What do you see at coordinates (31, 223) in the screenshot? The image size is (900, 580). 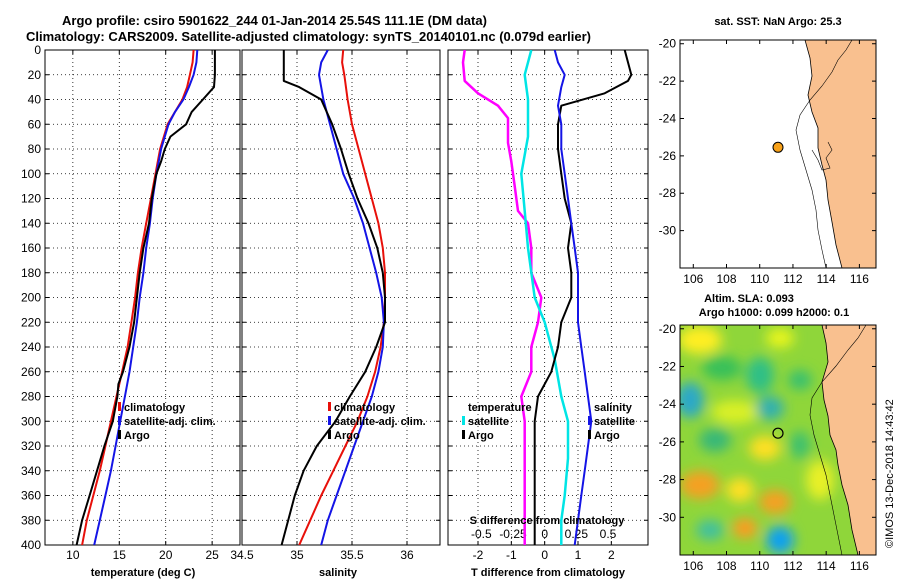 I see `y-tick-label: 140` at bounding box center [31, 223].